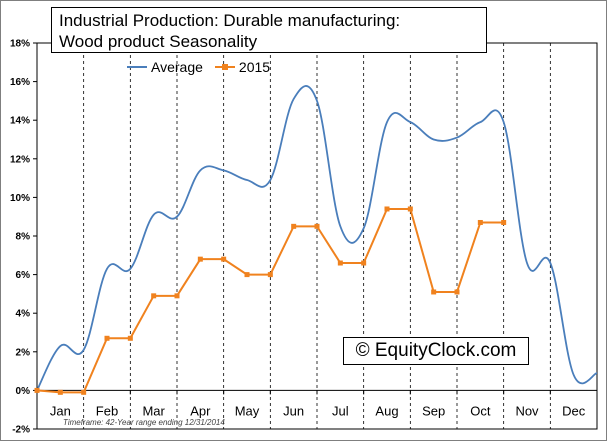  What do you see at coordinates (20, 44) in the screenshot?
I see `y-tick-label: 18%` at bounding box center [20, 44].